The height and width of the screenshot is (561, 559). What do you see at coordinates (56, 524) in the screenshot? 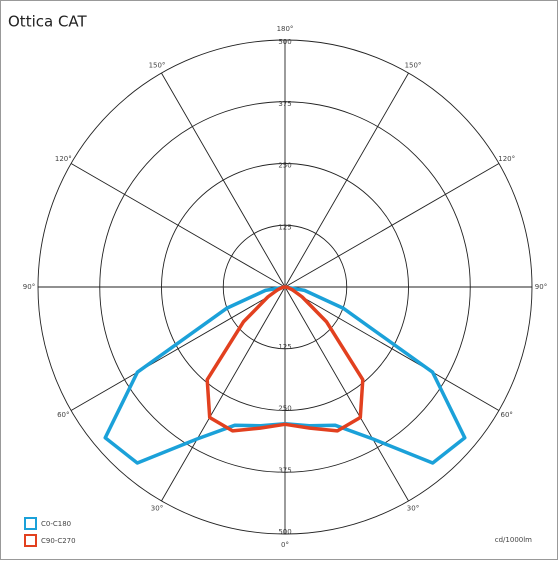
I see `legend-label: C0-C180` at bounding box center [56, 524].